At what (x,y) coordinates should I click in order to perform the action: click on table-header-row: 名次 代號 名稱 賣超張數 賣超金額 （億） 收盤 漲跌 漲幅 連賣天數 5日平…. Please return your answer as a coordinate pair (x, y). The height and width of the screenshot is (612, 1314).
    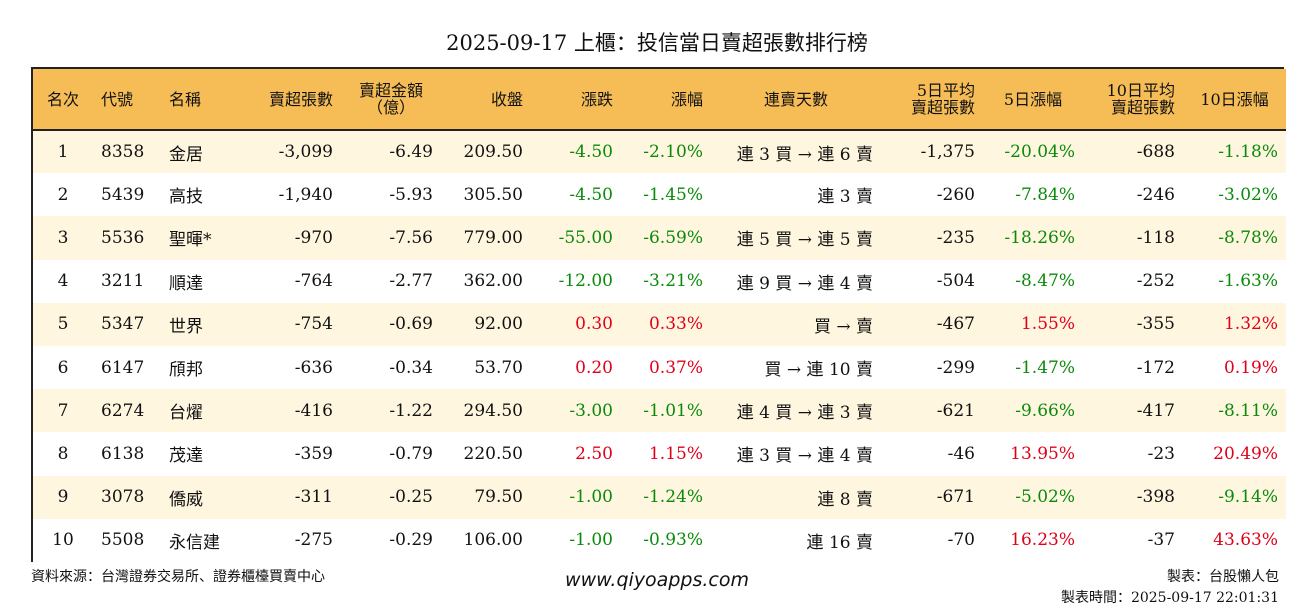
    Looking at the image, I should click on (659, 100).